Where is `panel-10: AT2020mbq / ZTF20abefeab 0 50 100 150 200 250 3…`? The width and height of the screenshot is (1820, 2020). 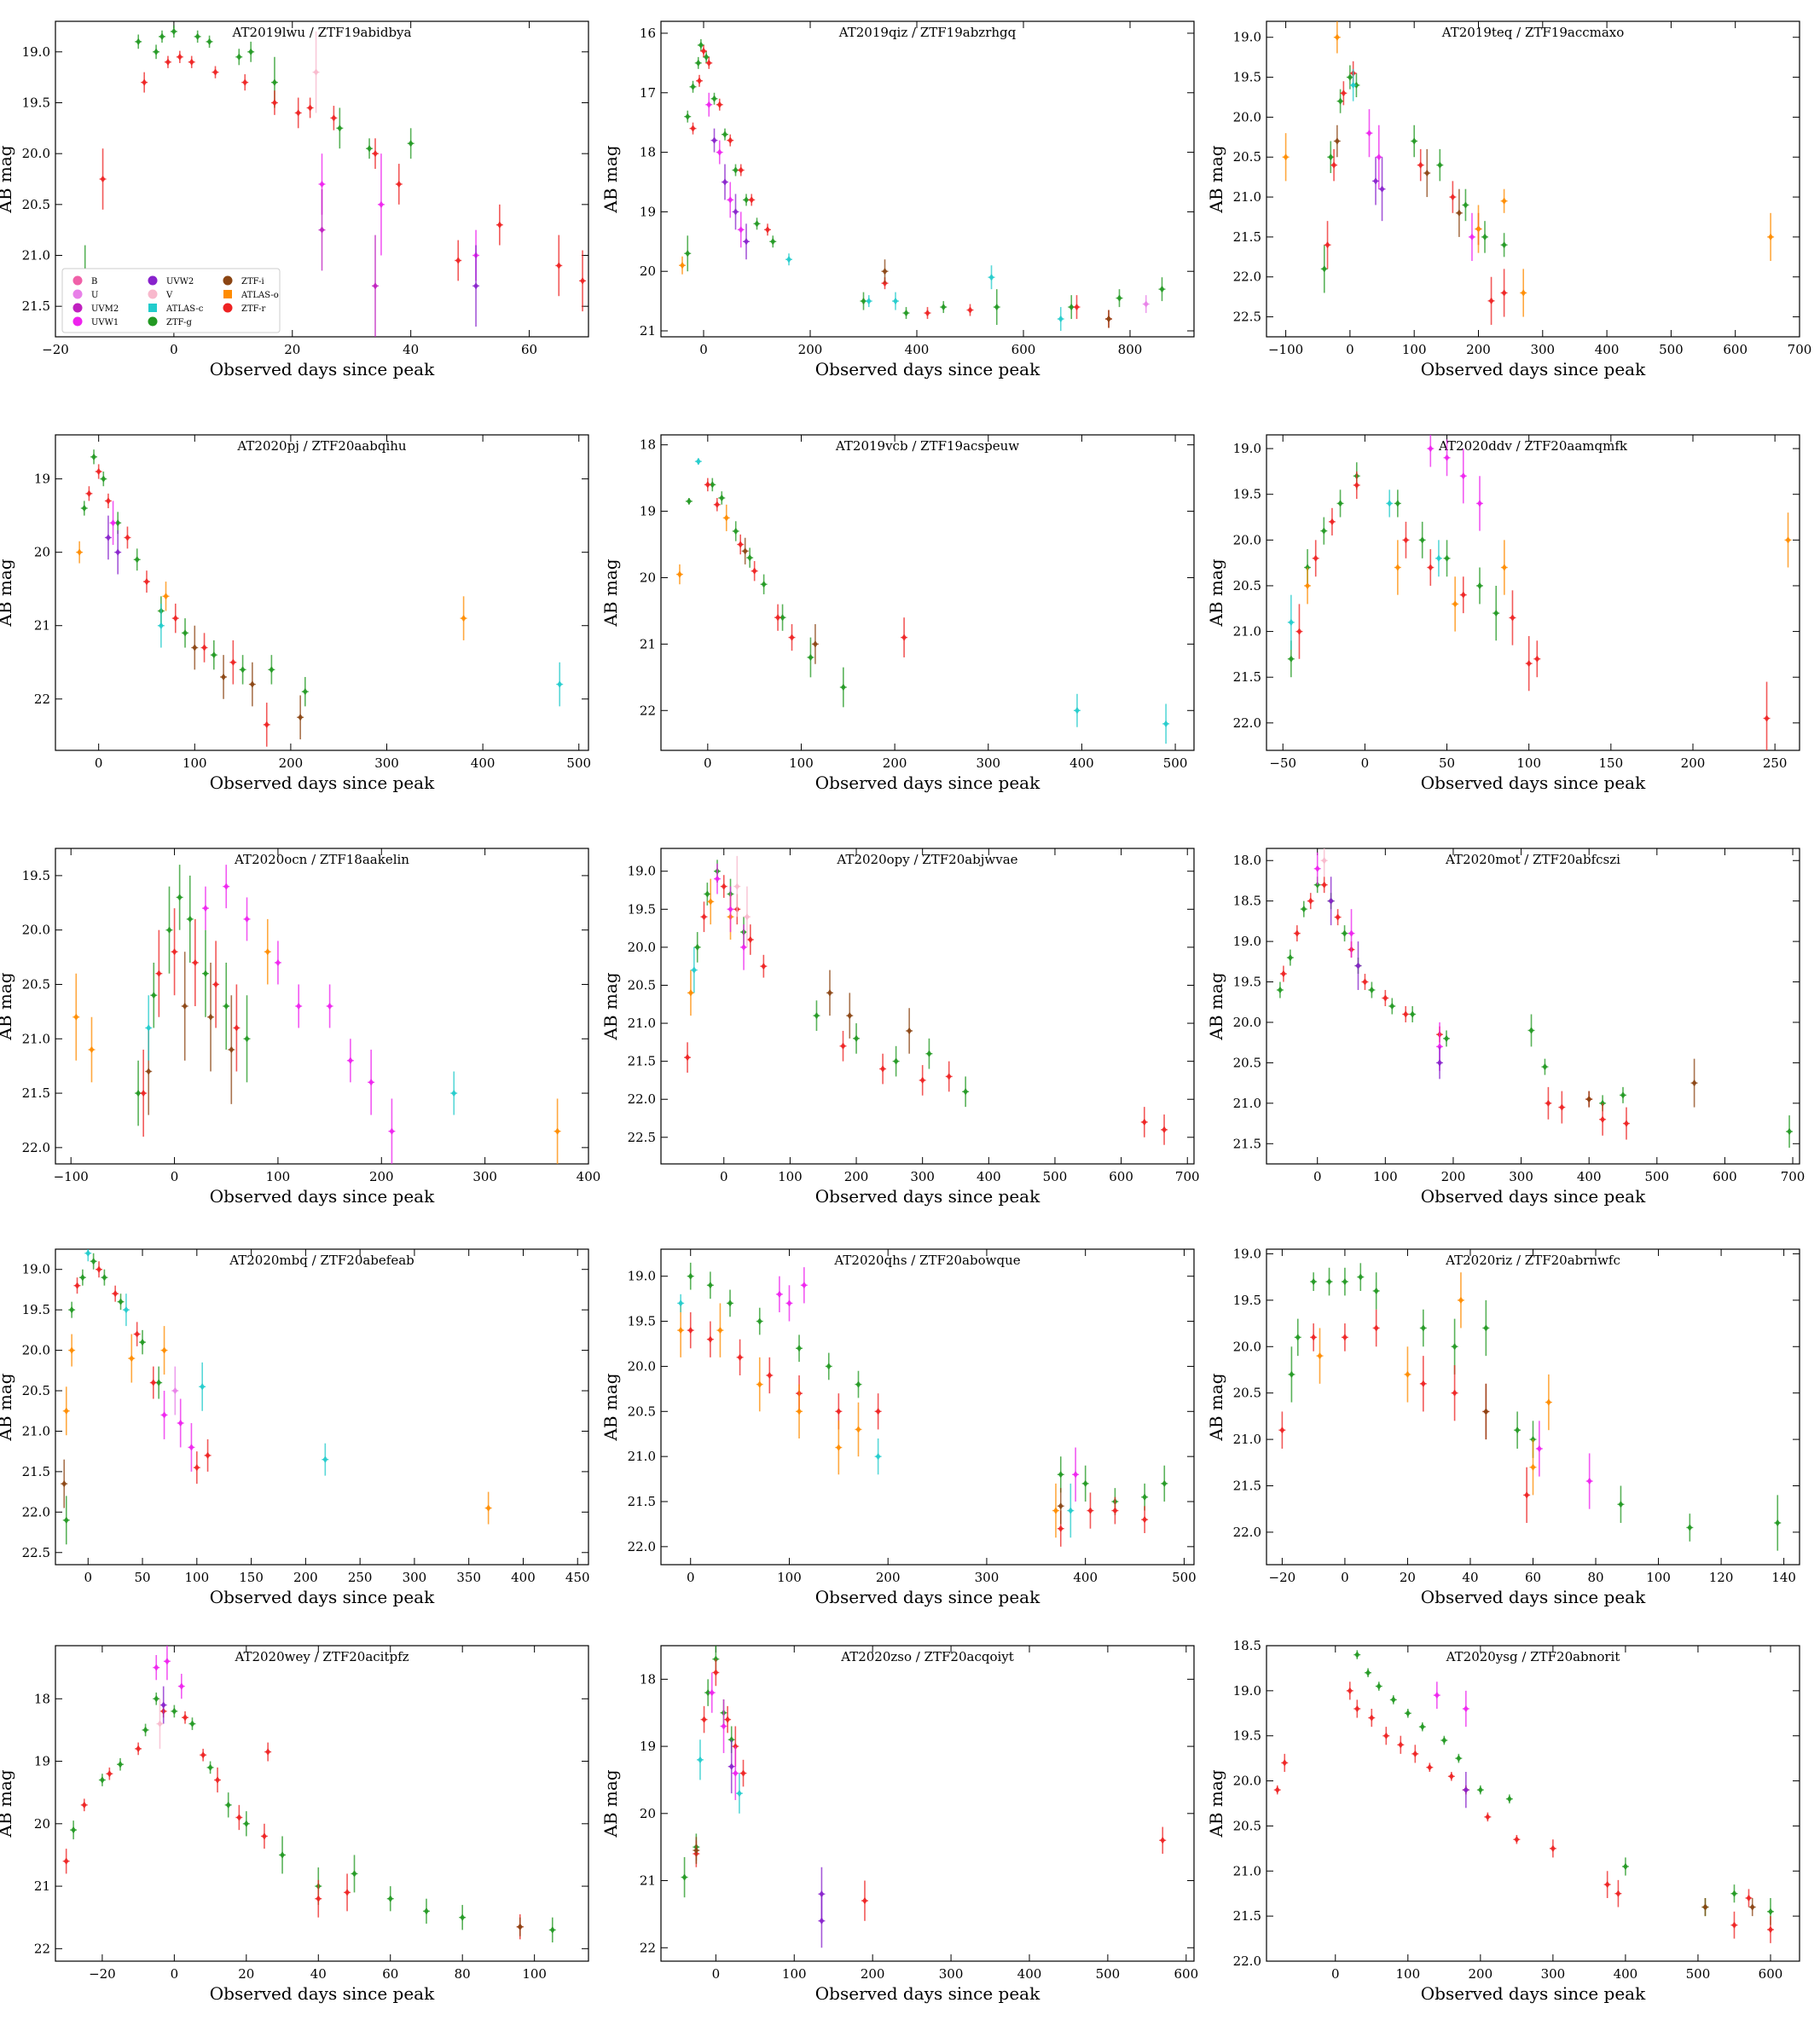
panel-10: AT2020mbq / ZTF20abefeab 0 50 100 150 200 250 3… is located at coordinates (295, 1427).